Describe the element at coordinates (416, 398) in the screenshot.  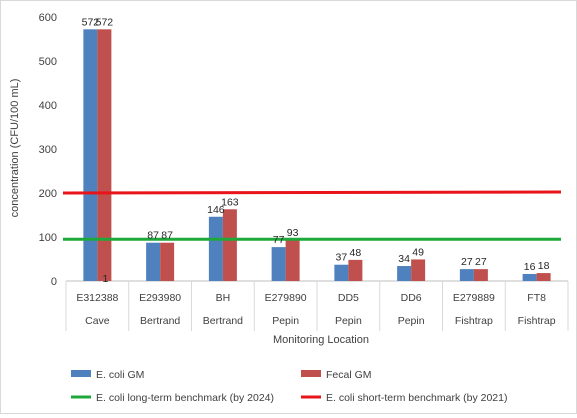
I see `legend-label: E. coli short-term benchmark (by 2021)` at that location.